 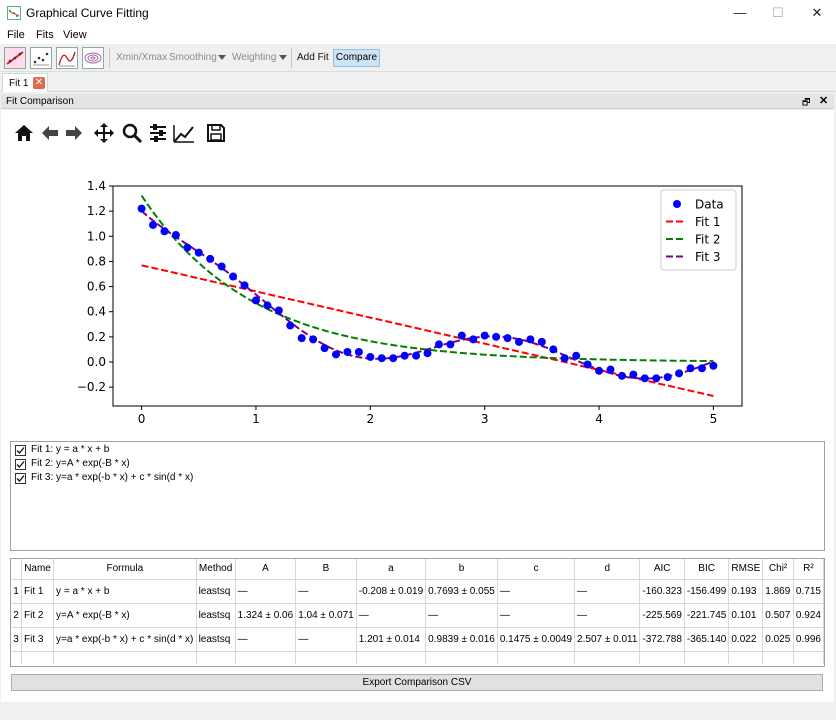 I want to click on table-cell: y=A * exp(-B * x), so click(x=125, y=615).